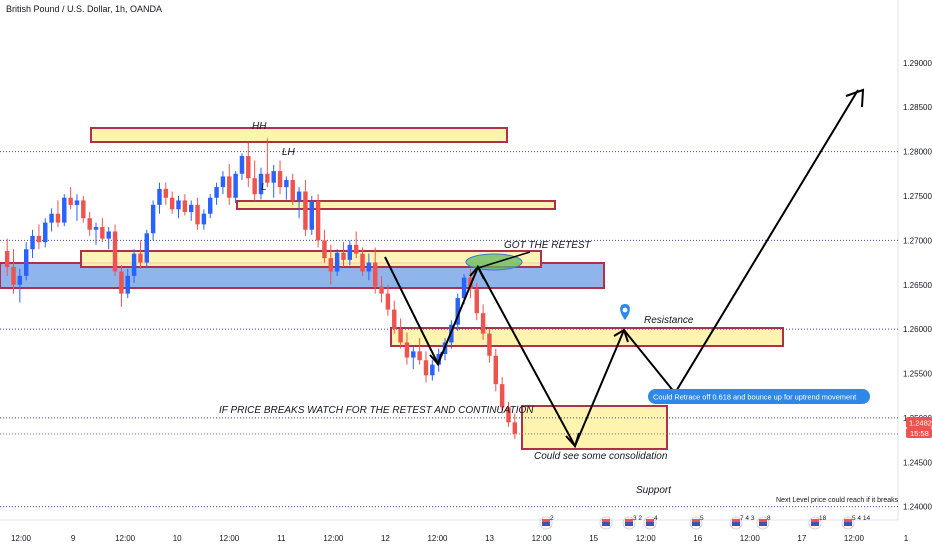  What do you see at coordinates (917, 107) in the screenshot?
I see `y-tick-label: 1.28500` at bounding box center [917, 107].